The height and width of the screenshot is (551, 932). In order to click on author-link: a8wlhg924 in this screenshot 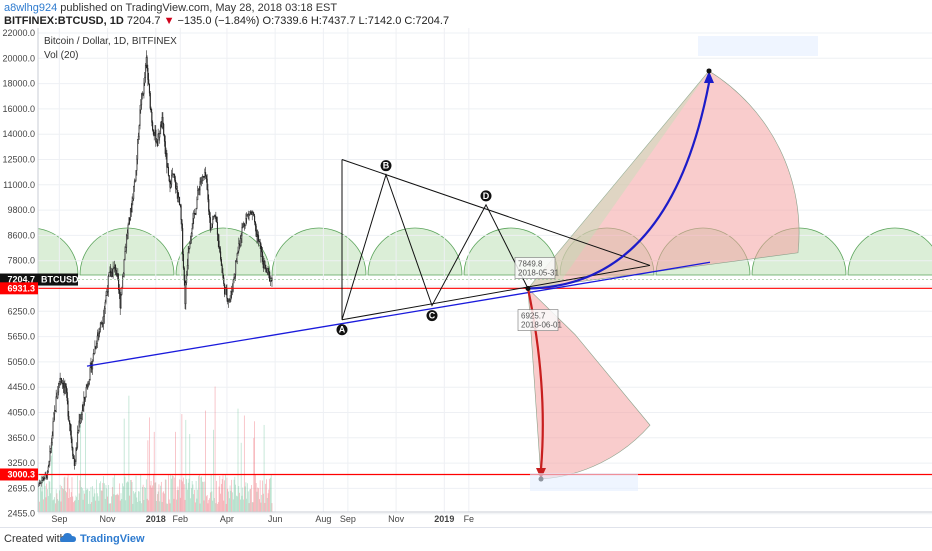, I will do `click(31, 8)`.